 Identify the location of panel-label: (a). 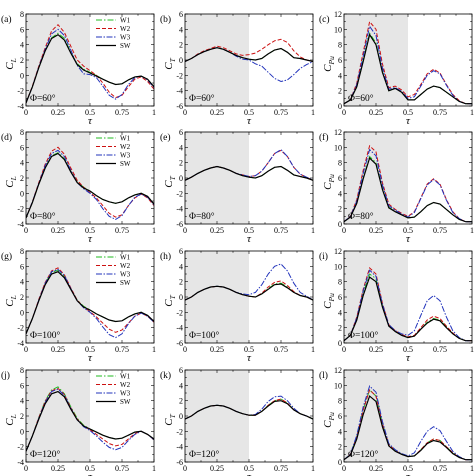
(6, 19).